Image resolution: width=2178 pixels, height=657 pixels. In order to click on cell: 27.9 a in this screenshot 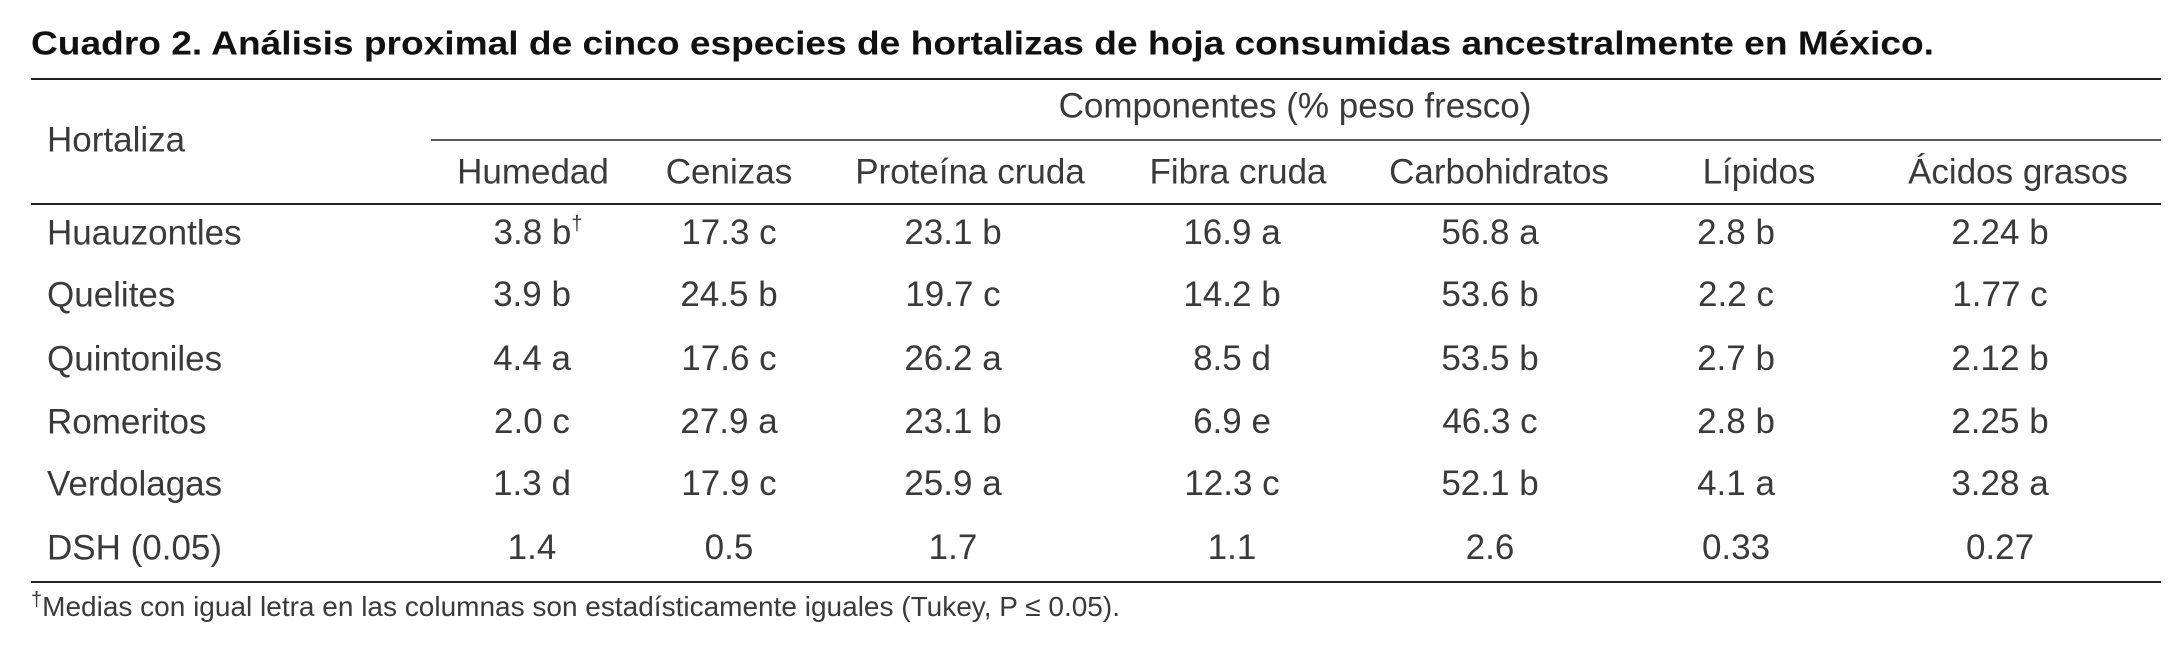, I will do `click(729, 421)`.